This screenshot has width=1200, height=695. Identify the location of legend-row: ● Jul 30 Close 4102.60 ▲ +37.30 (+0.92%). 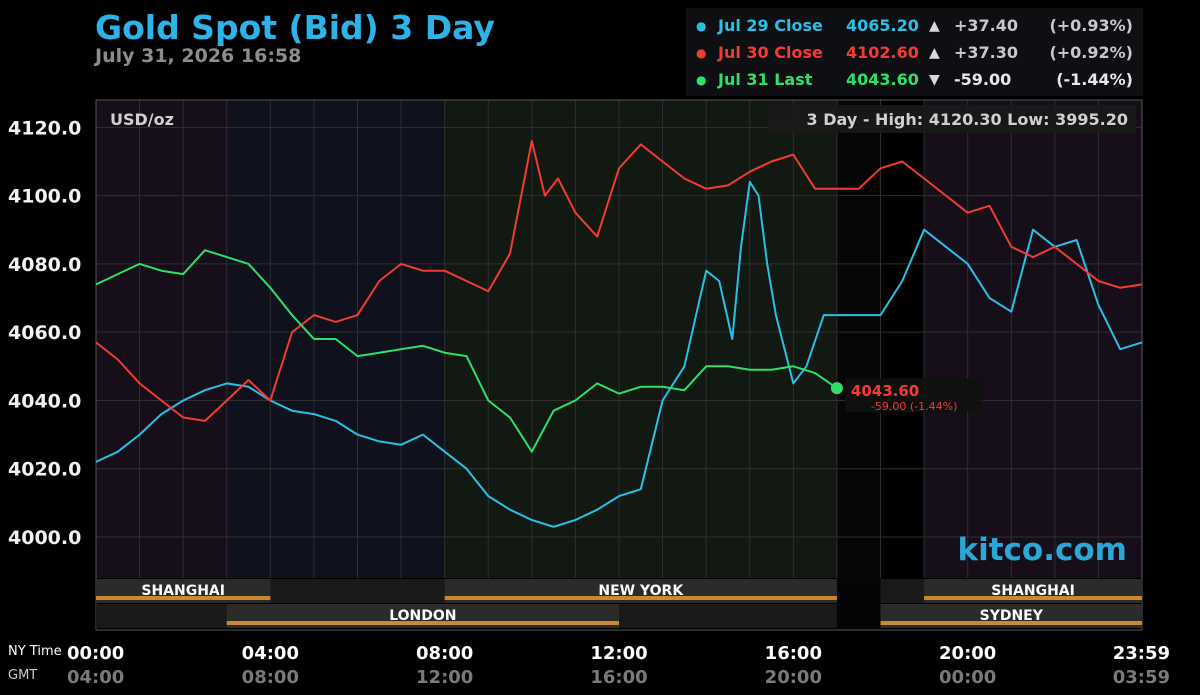
(914, 55).